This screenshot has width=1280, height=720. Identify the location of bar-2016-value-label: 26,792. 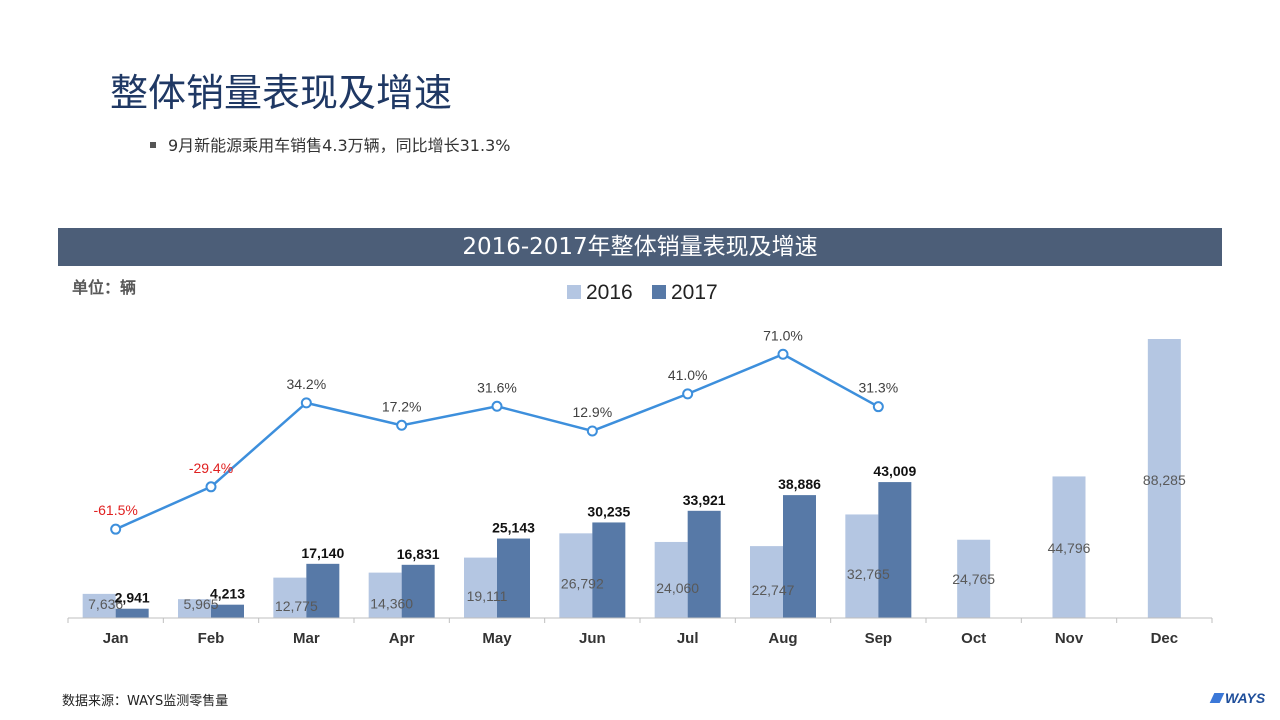
(582, 584).